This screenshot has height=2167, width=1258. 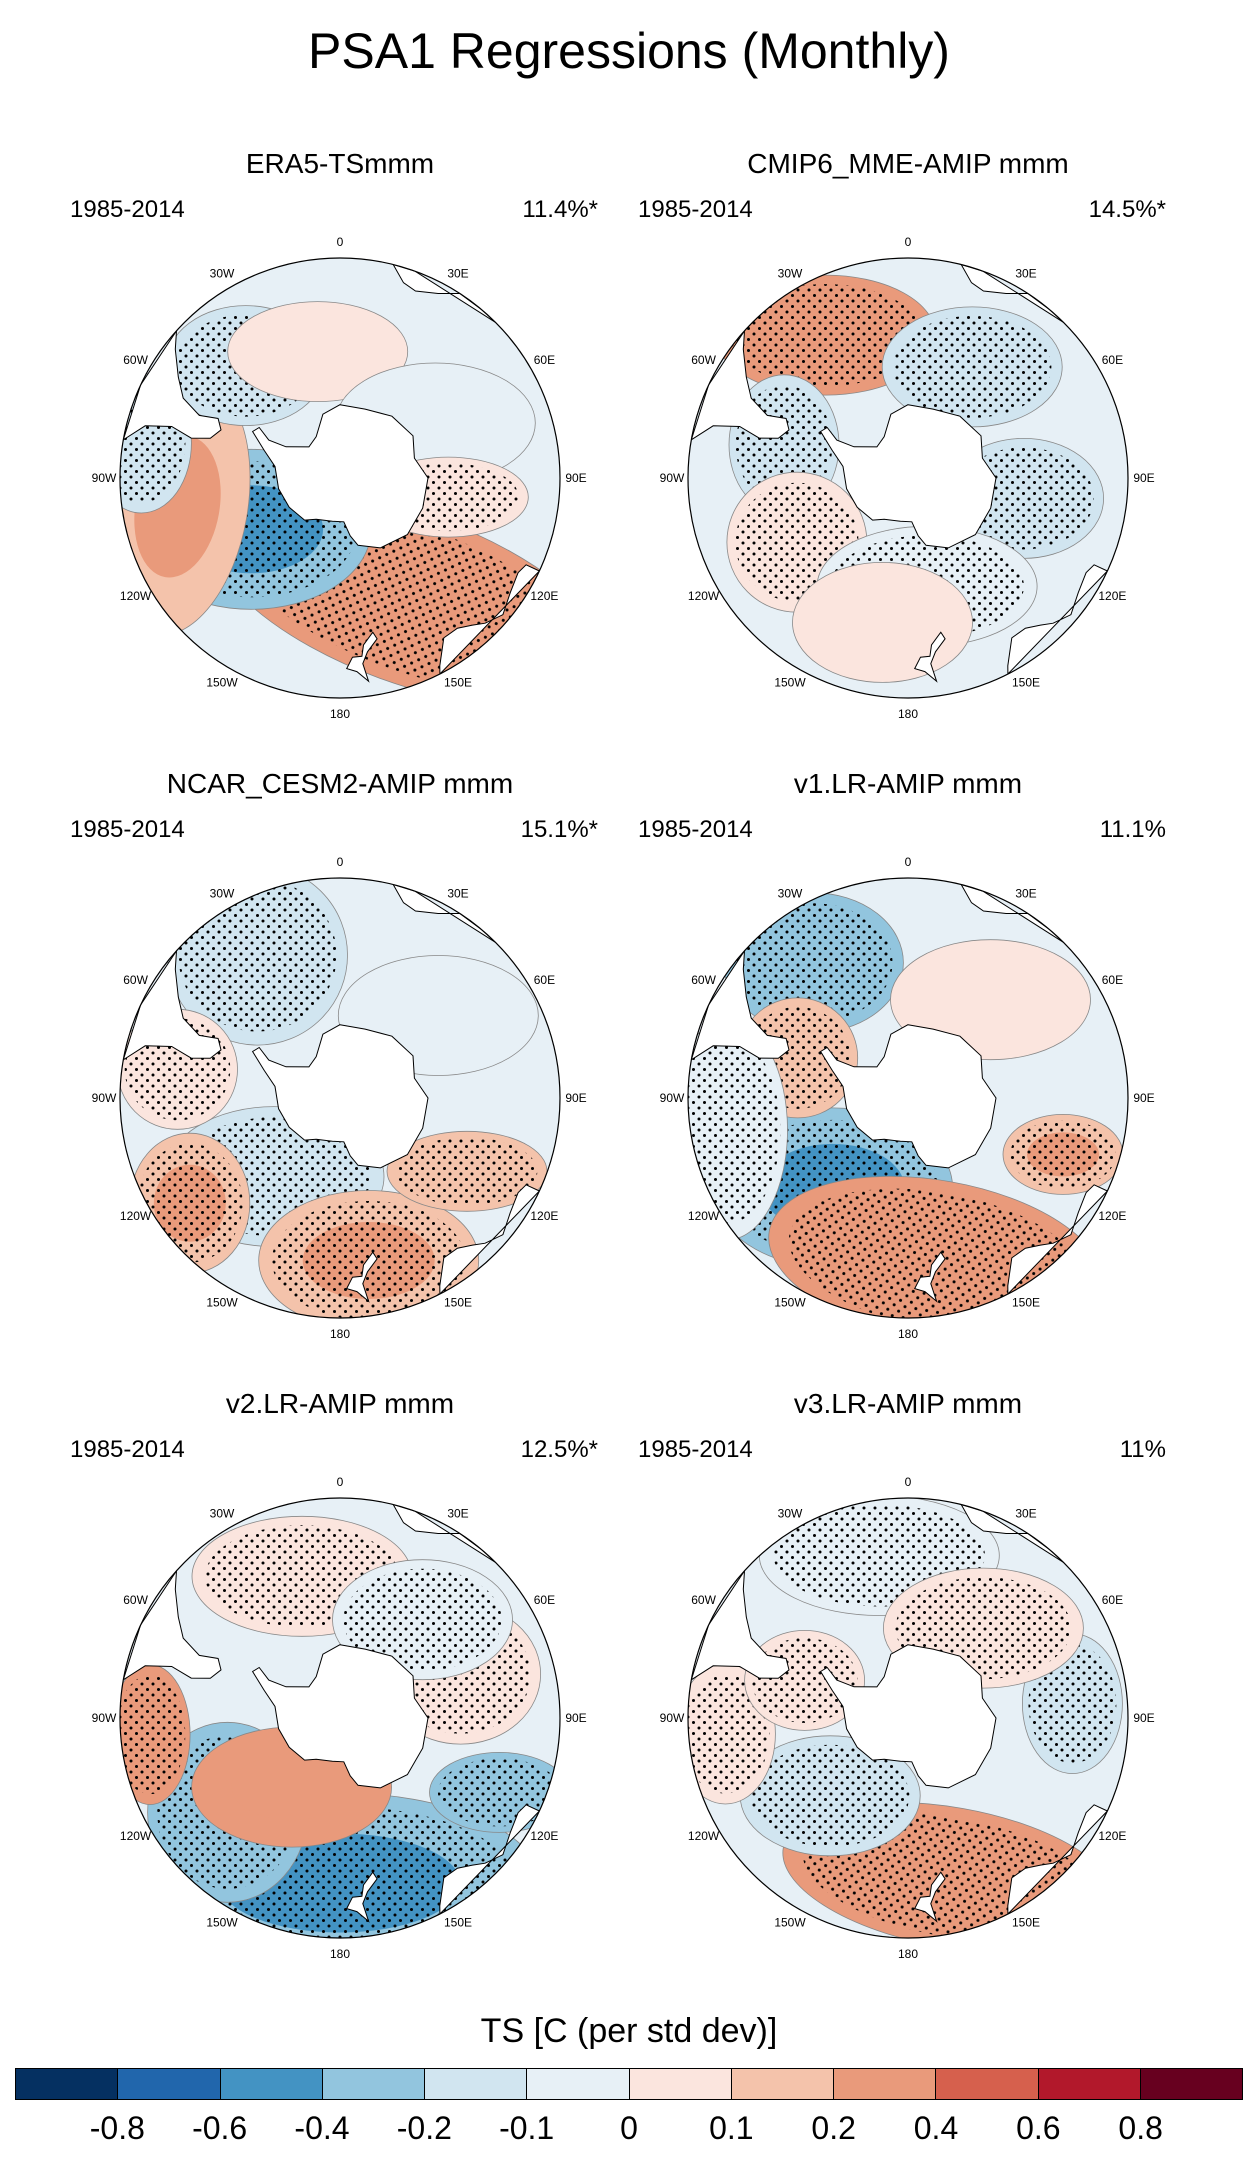 What do you see at coordinates (629, 51) in the screenshot?
I see `page-title: PSA1 Regressions (Monthly)` at bounding box center [629, 51].